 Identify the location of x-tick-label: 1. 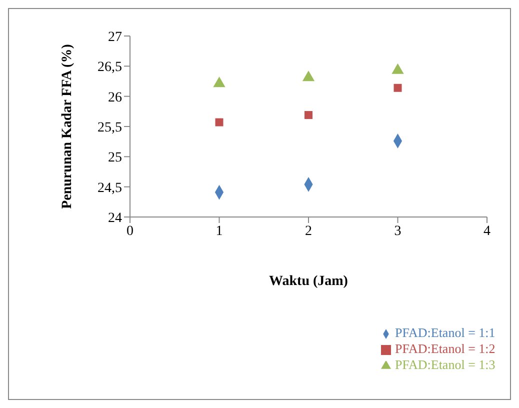
(219, 231).